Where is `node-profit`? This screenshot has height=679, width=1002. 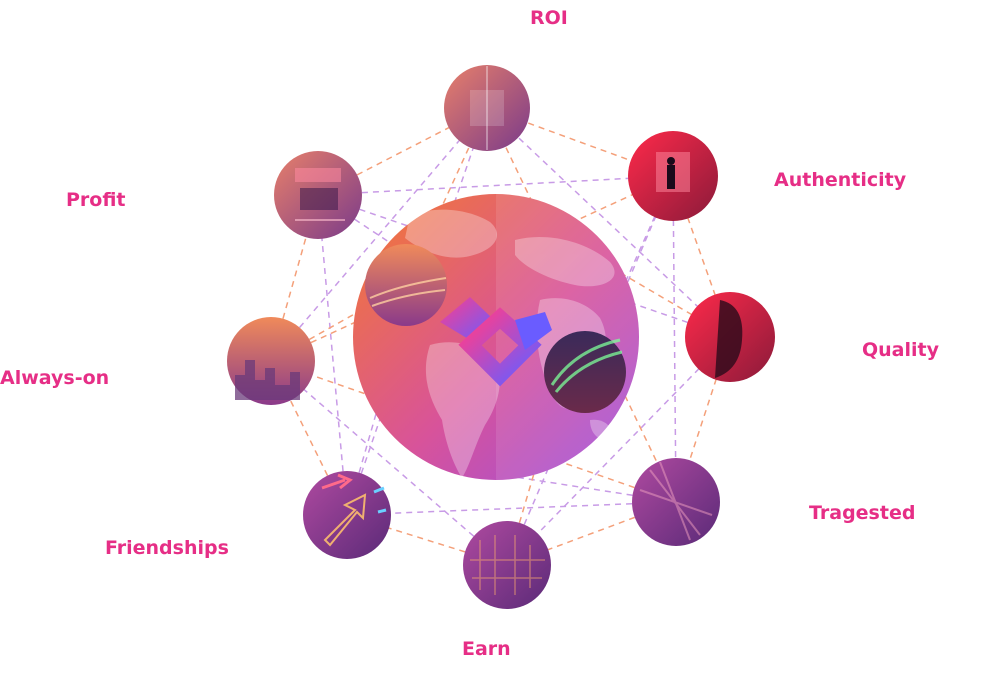 node-profit is located at coordinates (318, 195).